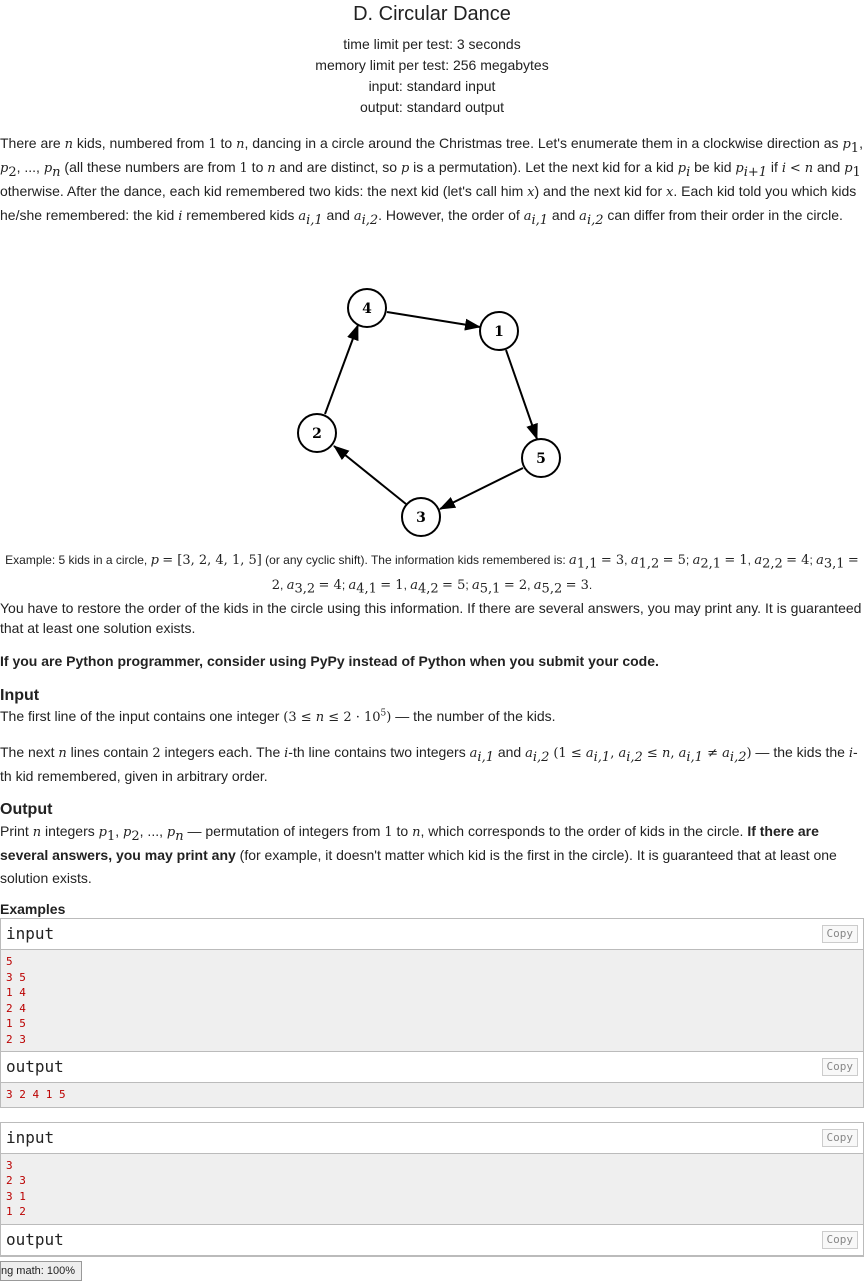 The image size is (864, 1283). What do you see at coordinates (432, 44) in the screenshot?
I see `time-limit: time limit per test: 3 seconds` at bounding box center [432, 44].